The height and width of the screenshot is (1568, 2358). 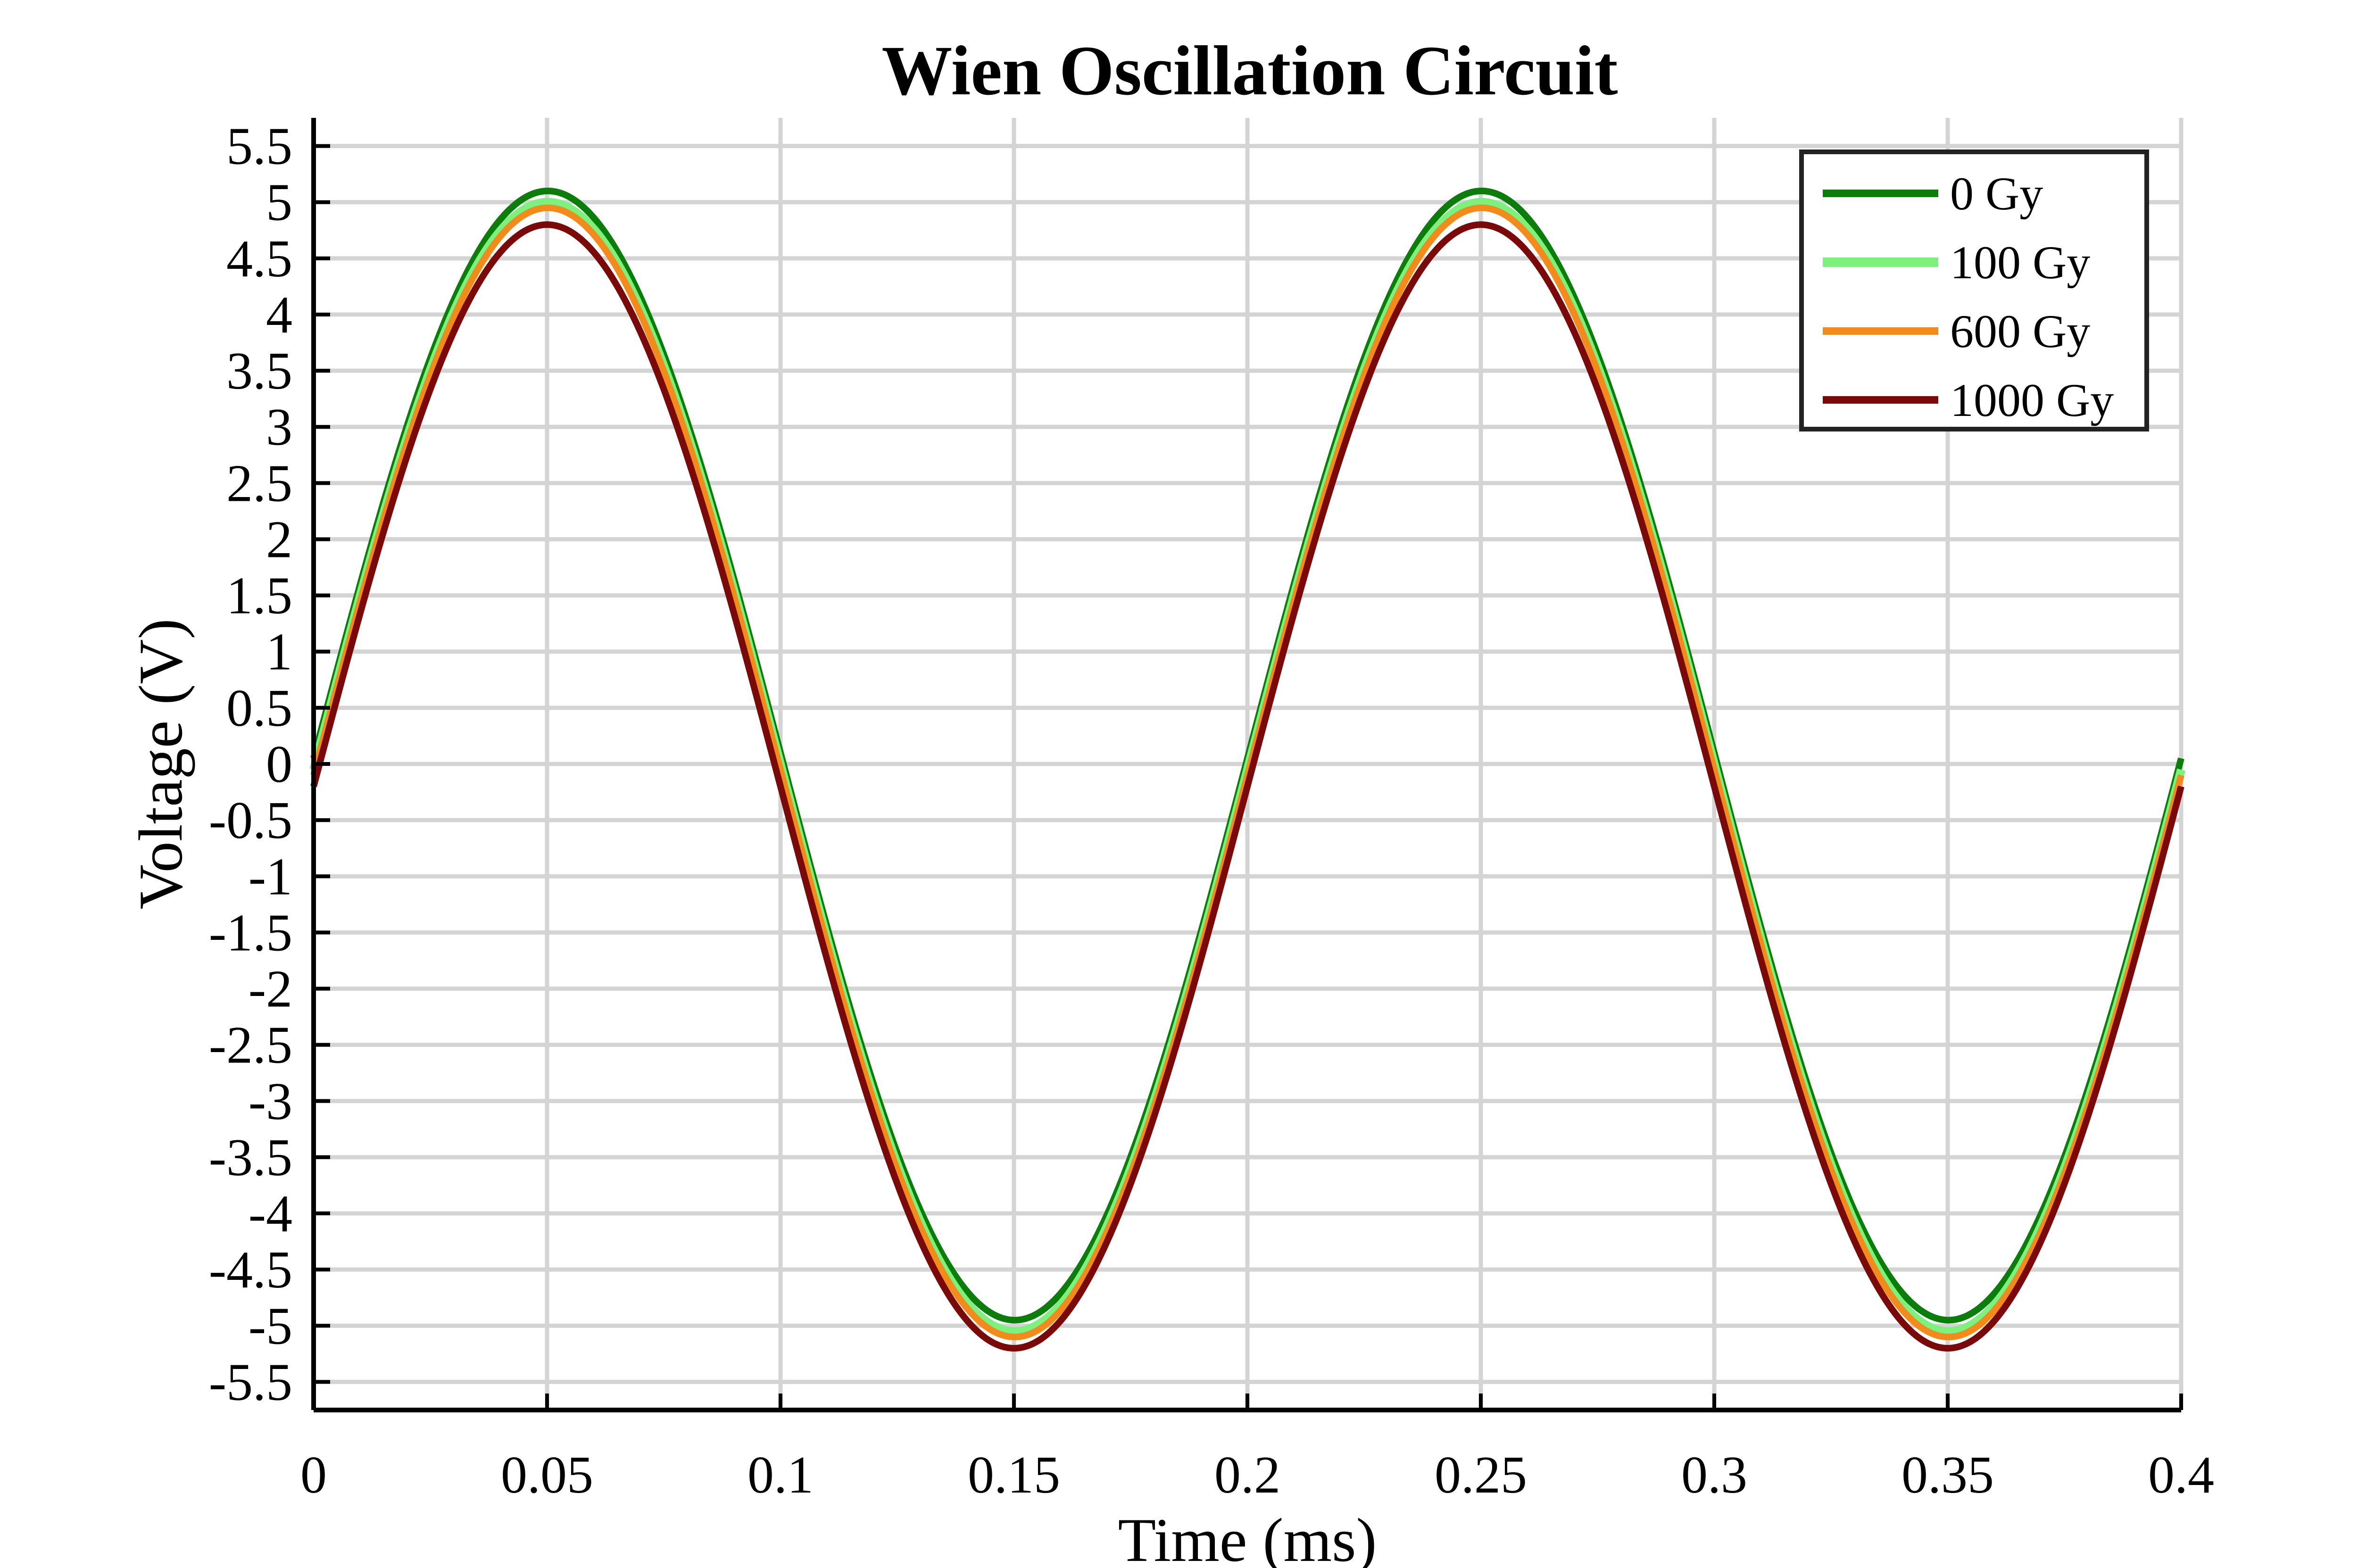 I want to click on legend-label: 1000 Gy, so click(x=2032, y=400).